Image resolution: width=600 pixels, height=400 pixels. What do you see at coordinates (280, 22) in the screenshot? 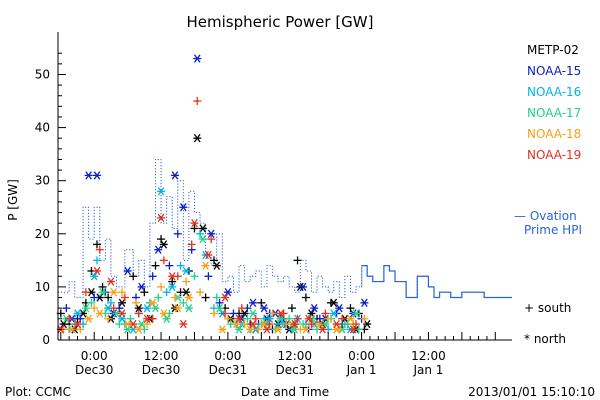
I see `chart-title: Hemispheric Power [GW]` at bounding box center [280, 22].